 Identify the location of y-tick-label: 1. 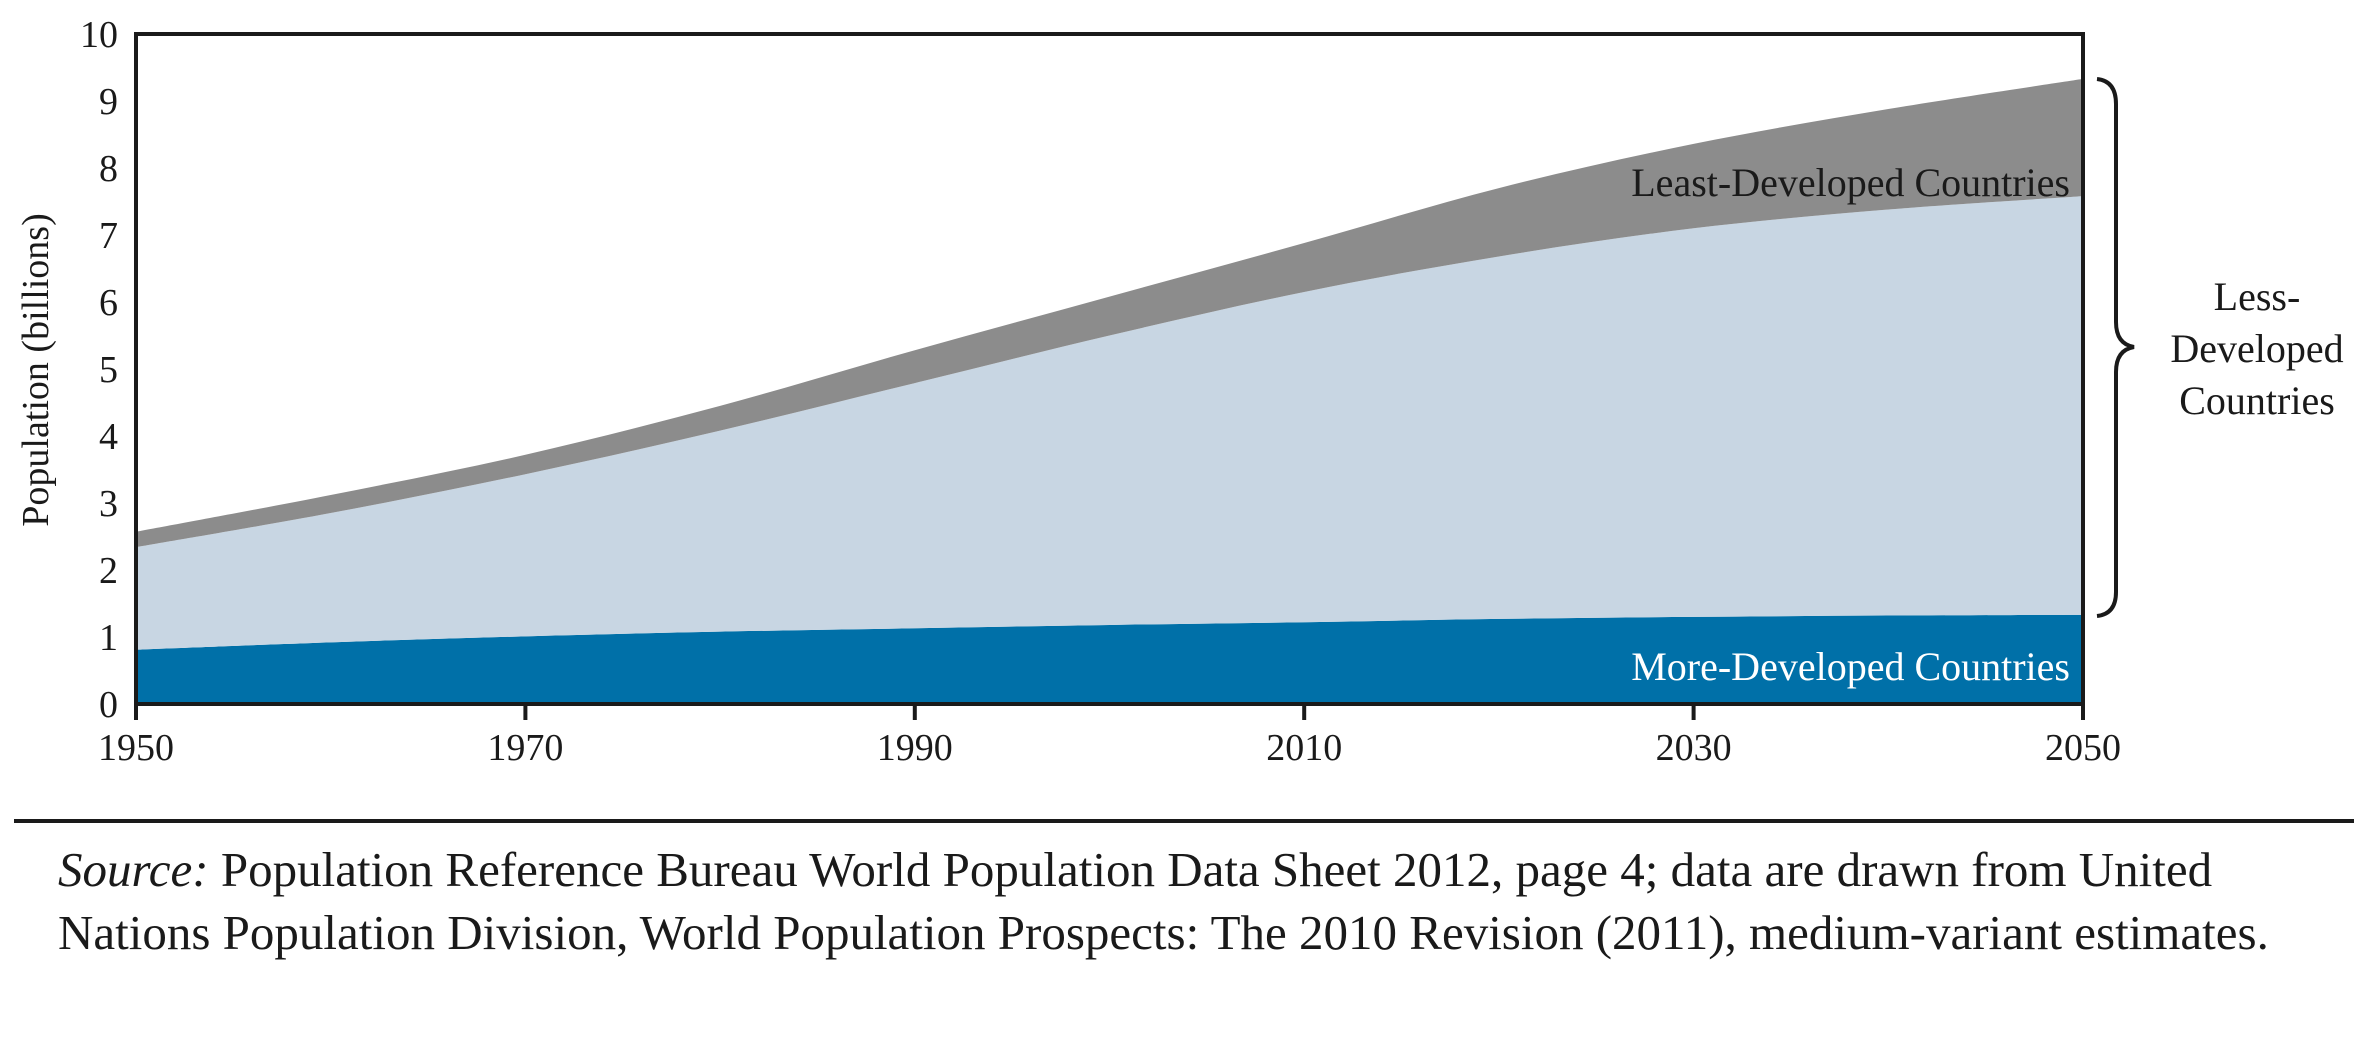
(108, 638).